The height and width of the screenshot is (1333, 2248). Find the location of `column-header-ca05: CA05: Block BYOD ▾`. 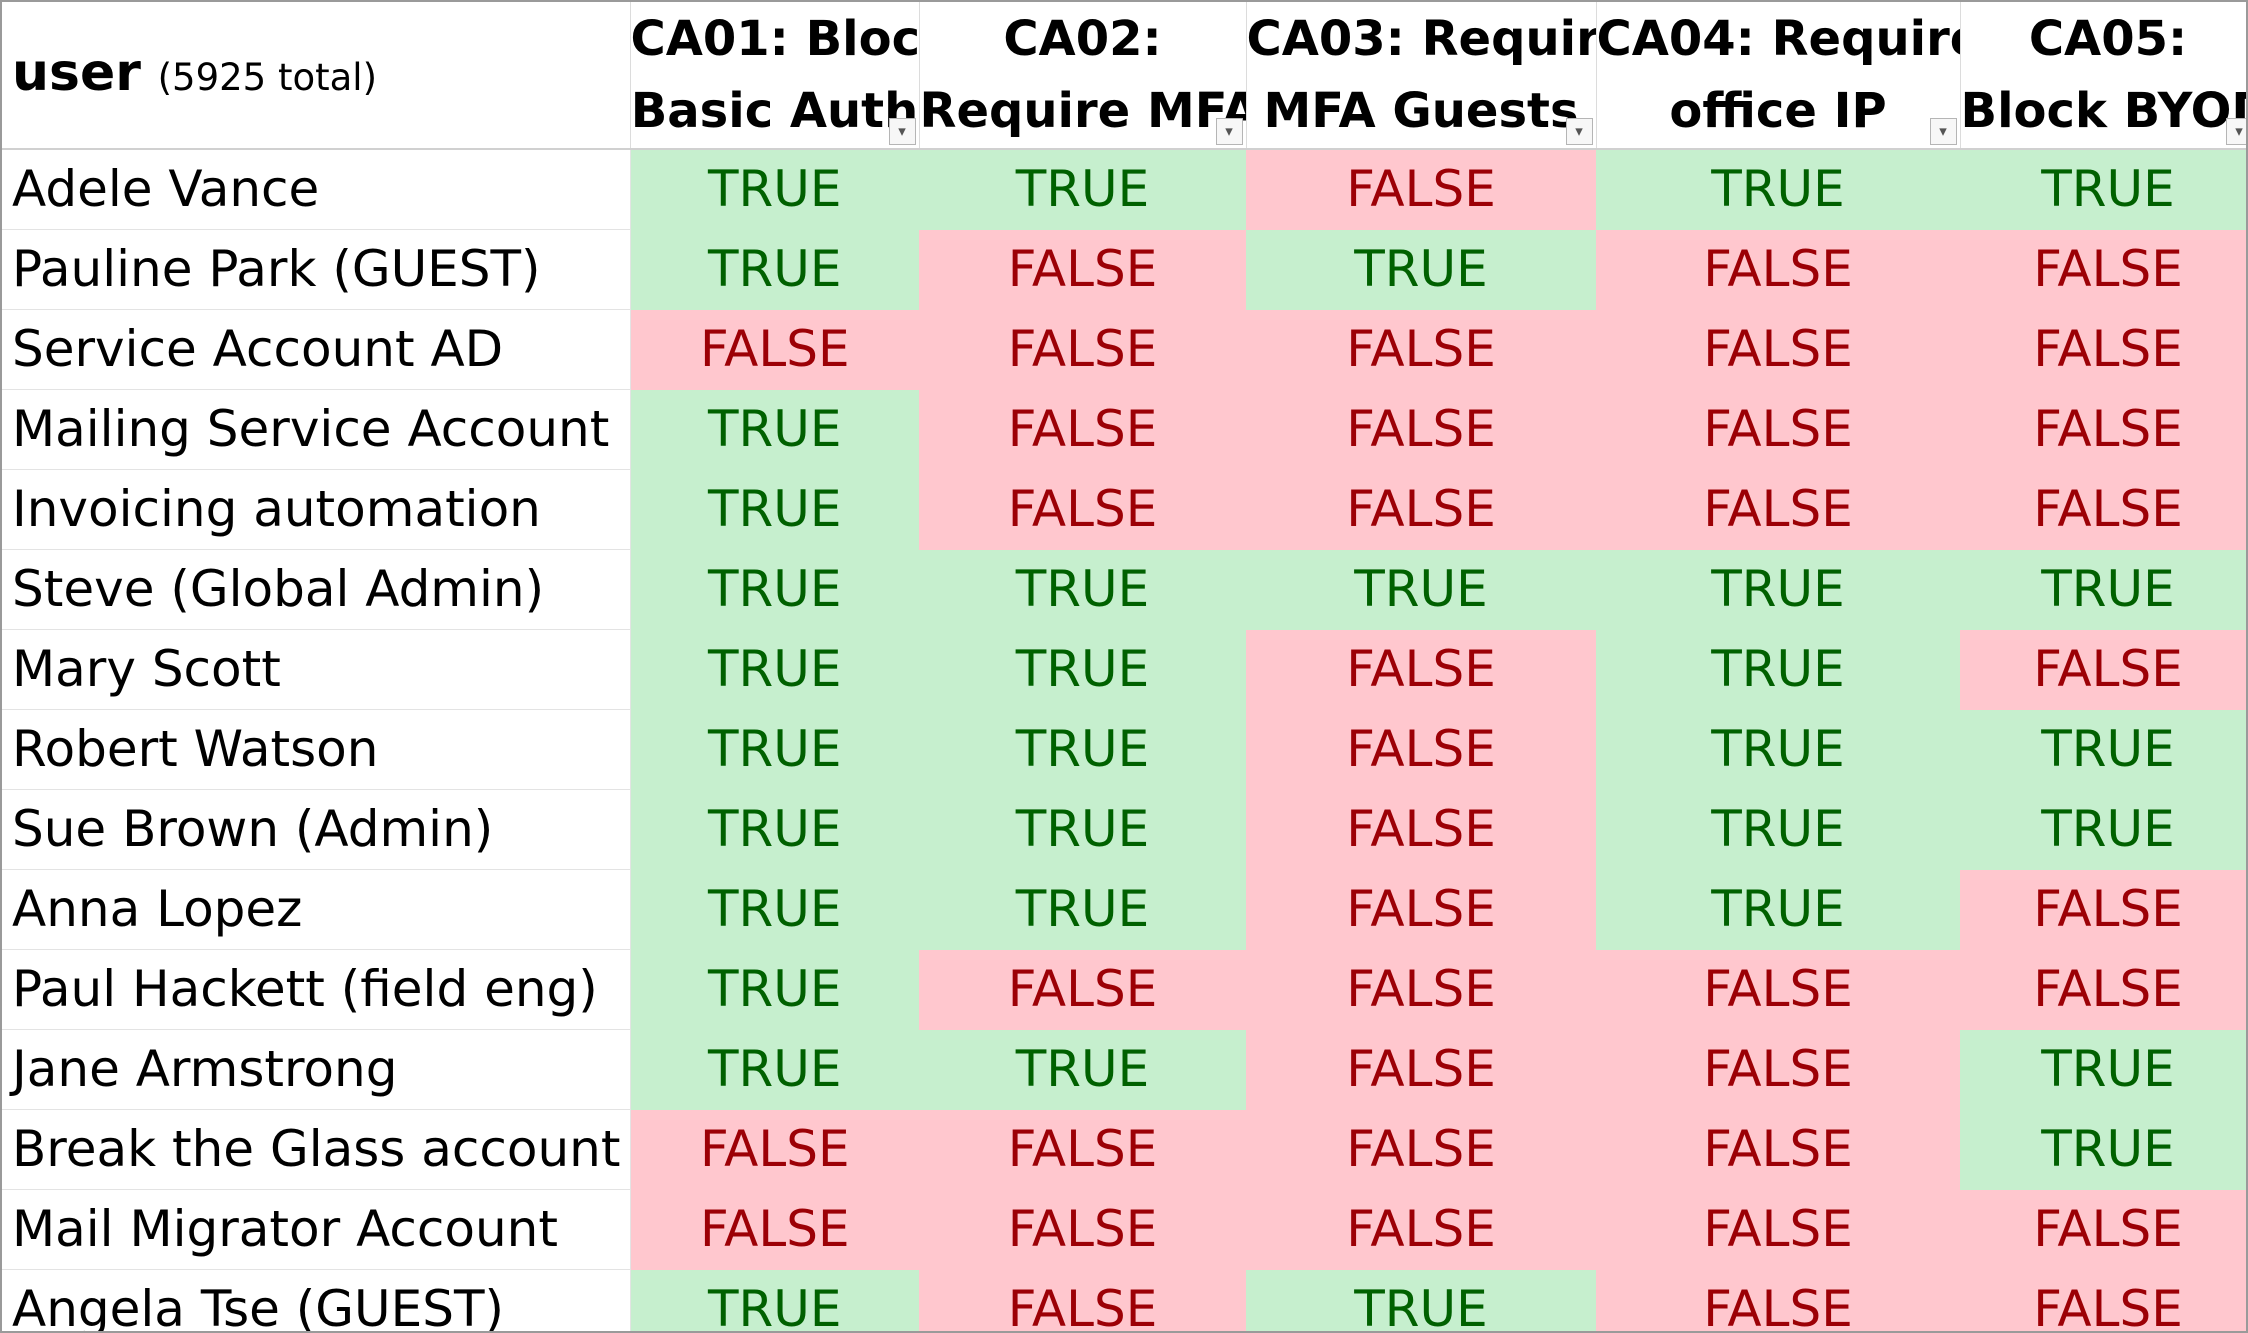

column-header-ca05: CA05: Block BYOD ▾ is located at coordinates (2103, 76).